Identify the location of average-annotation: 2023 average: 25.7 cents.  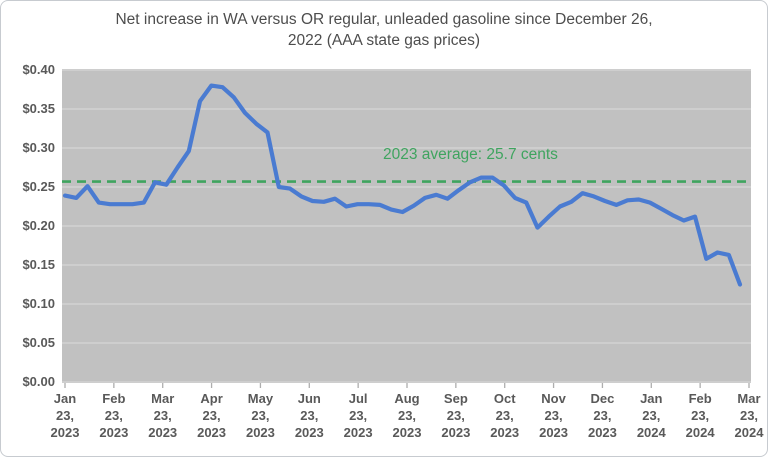
(470, 154).